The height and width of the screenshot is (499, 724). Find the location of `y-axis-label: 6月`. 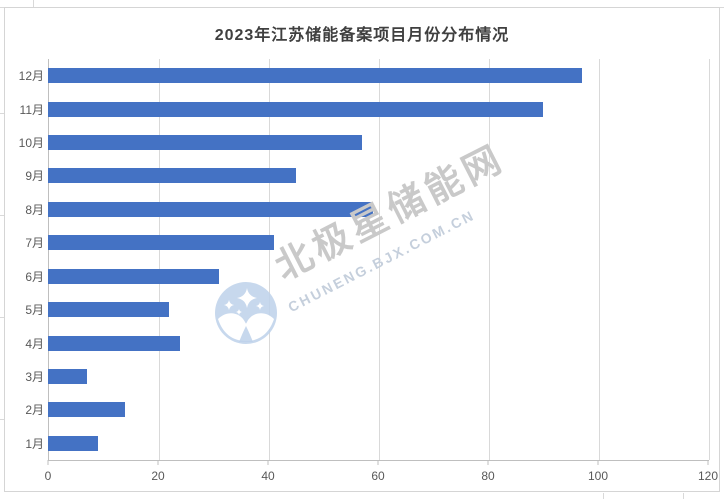

y-axis-label: 6月 is located at coordinates (34, 276).